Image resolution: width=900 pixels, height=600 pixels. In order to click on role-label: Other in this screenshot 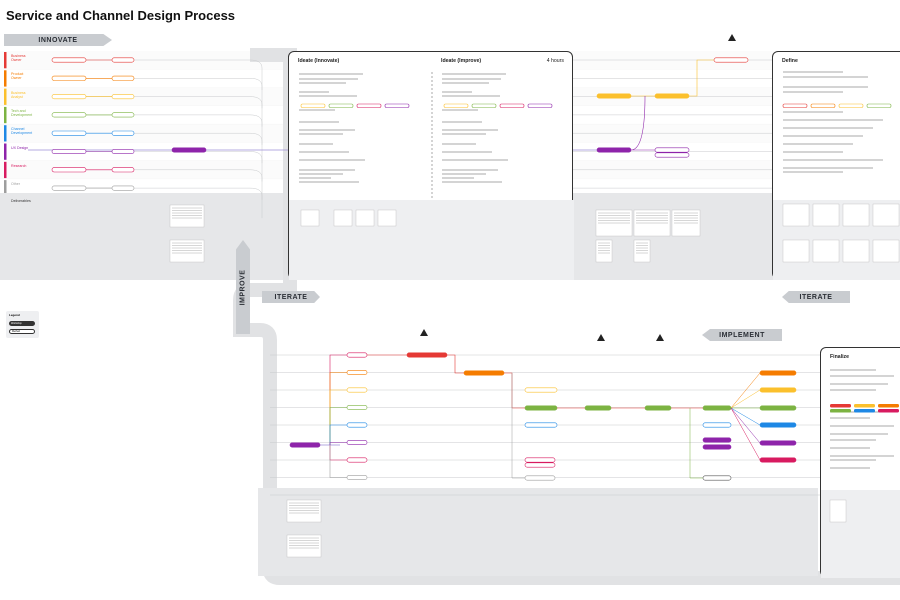, I will do `click(15, 184)`.